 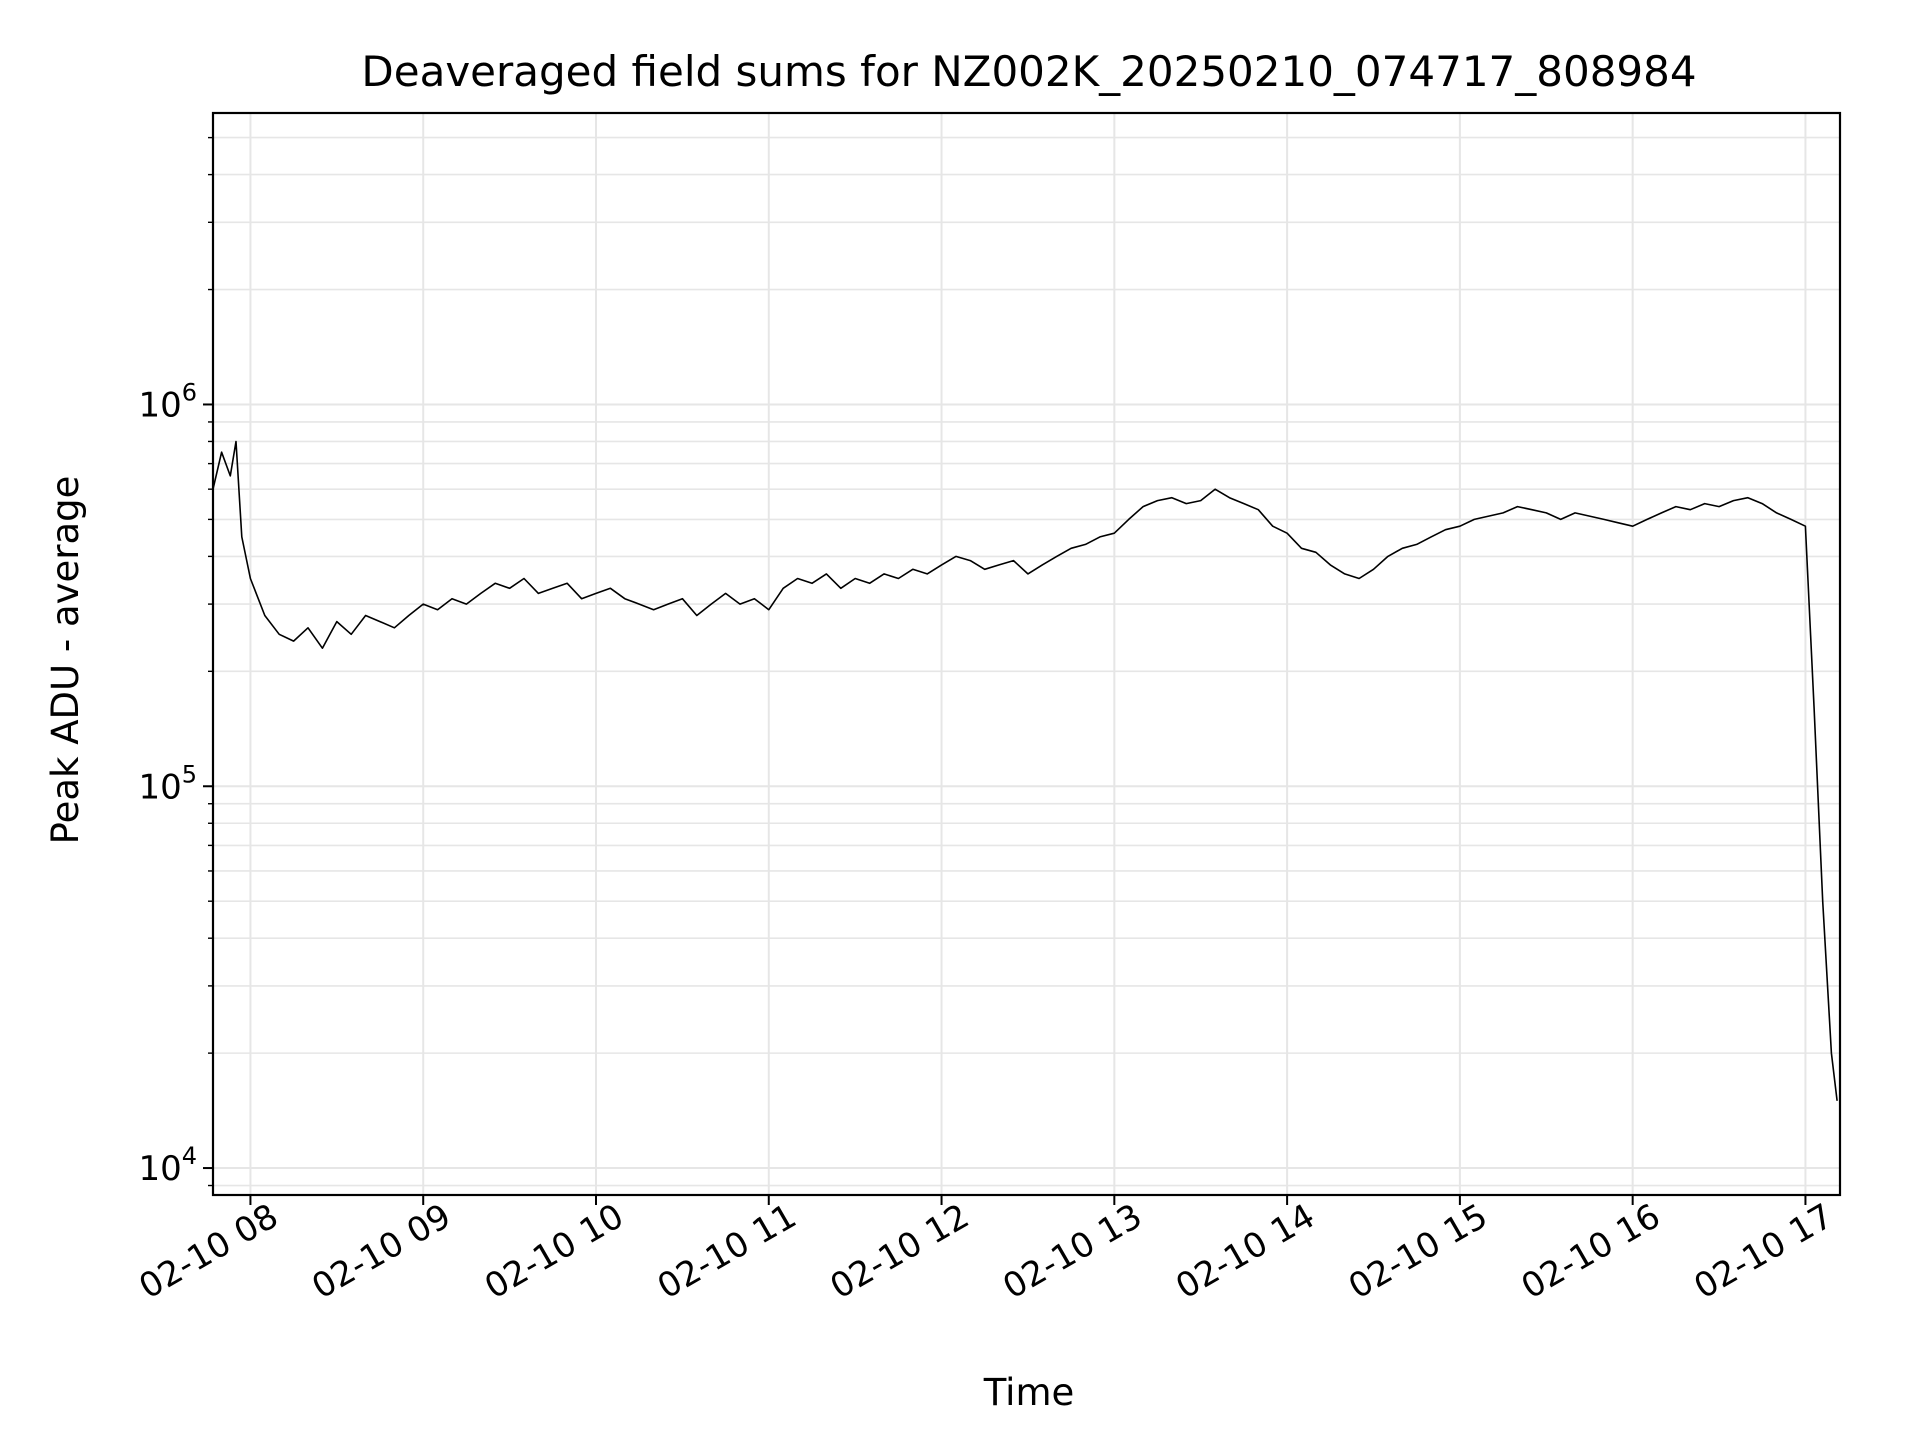 What do you see at coordinates (1029, 1392) in the screenshot?
I see `x-axis-label: Time` at bounding box center [1029, 1392].